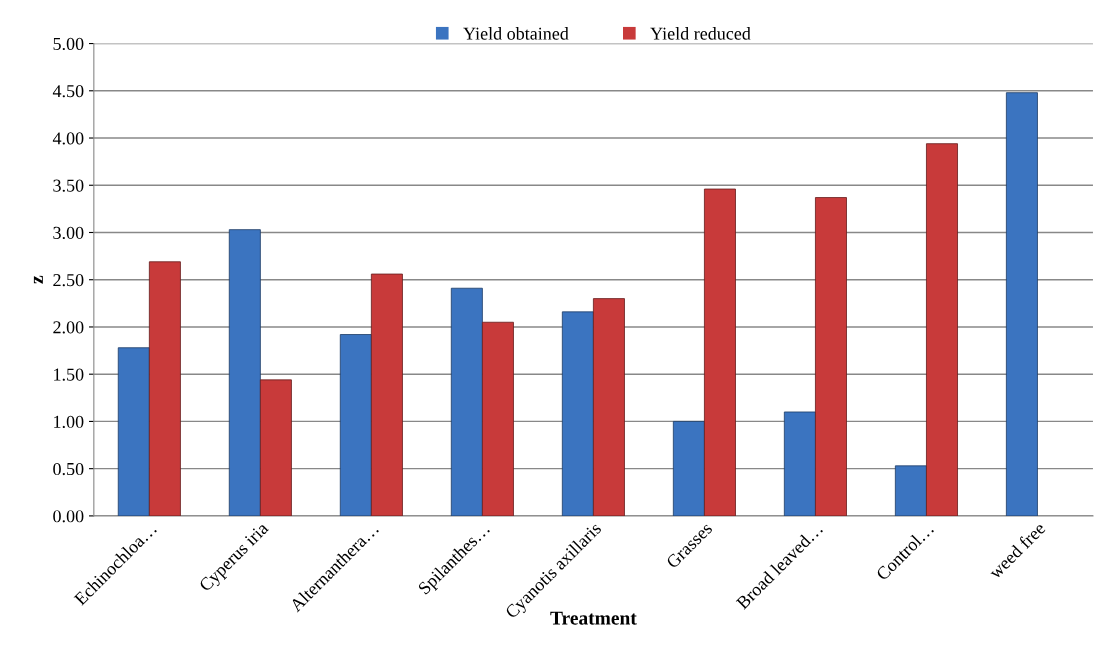 This screenshot has width=1104, height=670. I want to click on y-tick-label: 0.00, so click(68, 516).